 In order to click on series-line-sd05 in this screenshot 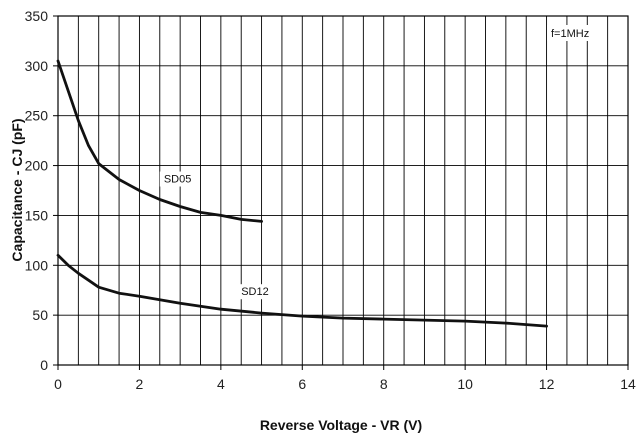, I will do `click(160, 141)`.